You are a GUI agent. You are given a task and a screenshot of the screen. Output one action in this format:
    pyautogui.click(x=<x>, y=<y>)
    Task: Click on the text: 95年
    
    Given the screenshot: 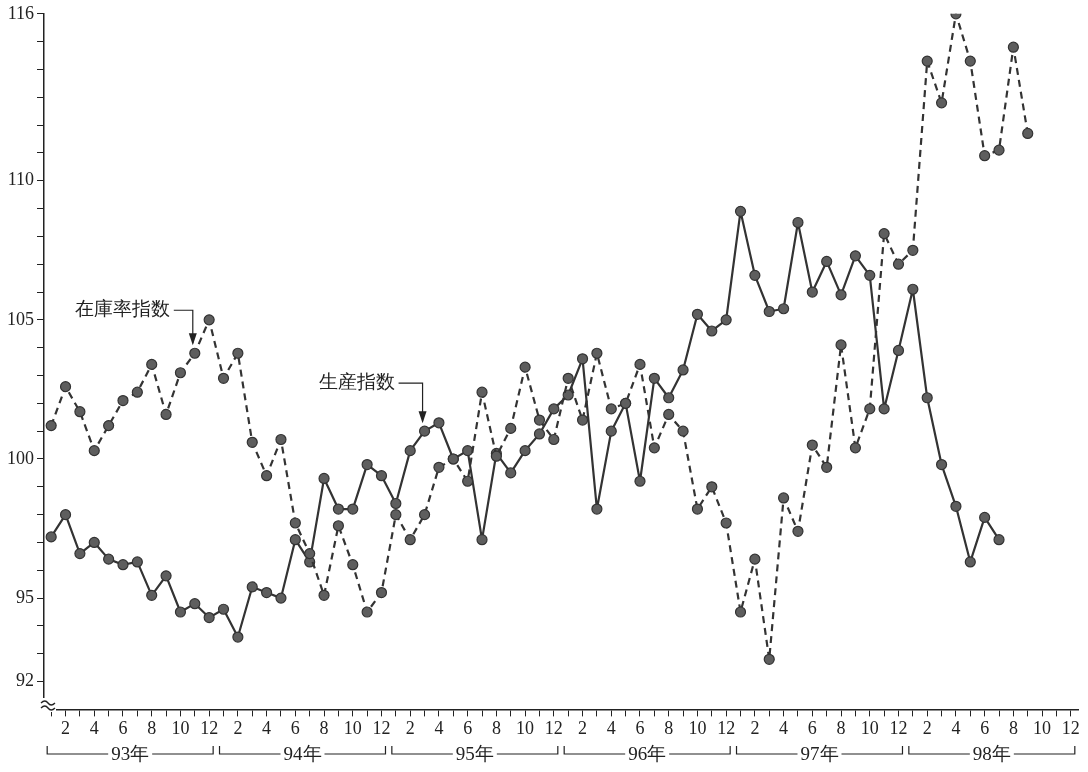 What is the action you would take?
    pyautogui.click(x=474, y=753)
    